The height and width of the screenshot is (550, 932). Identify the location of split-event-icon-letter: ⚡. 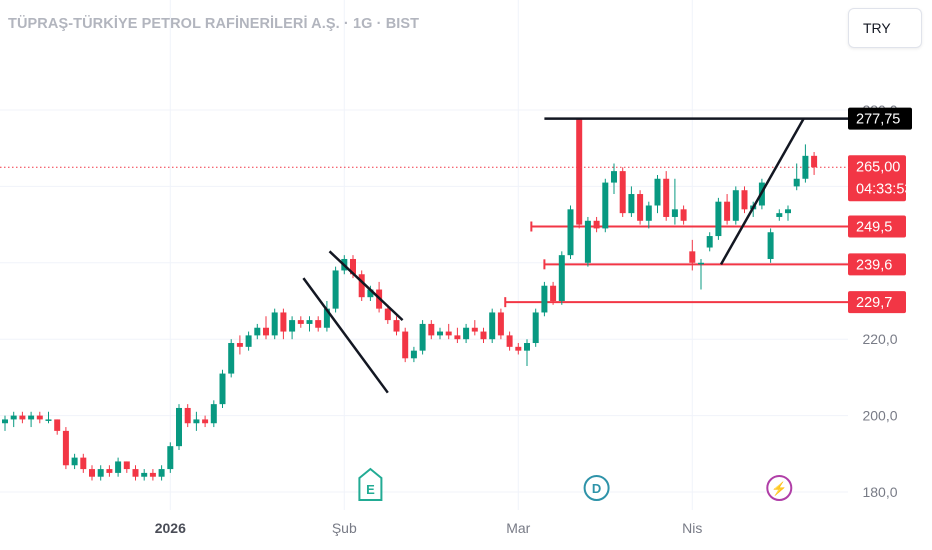
(779, 489).